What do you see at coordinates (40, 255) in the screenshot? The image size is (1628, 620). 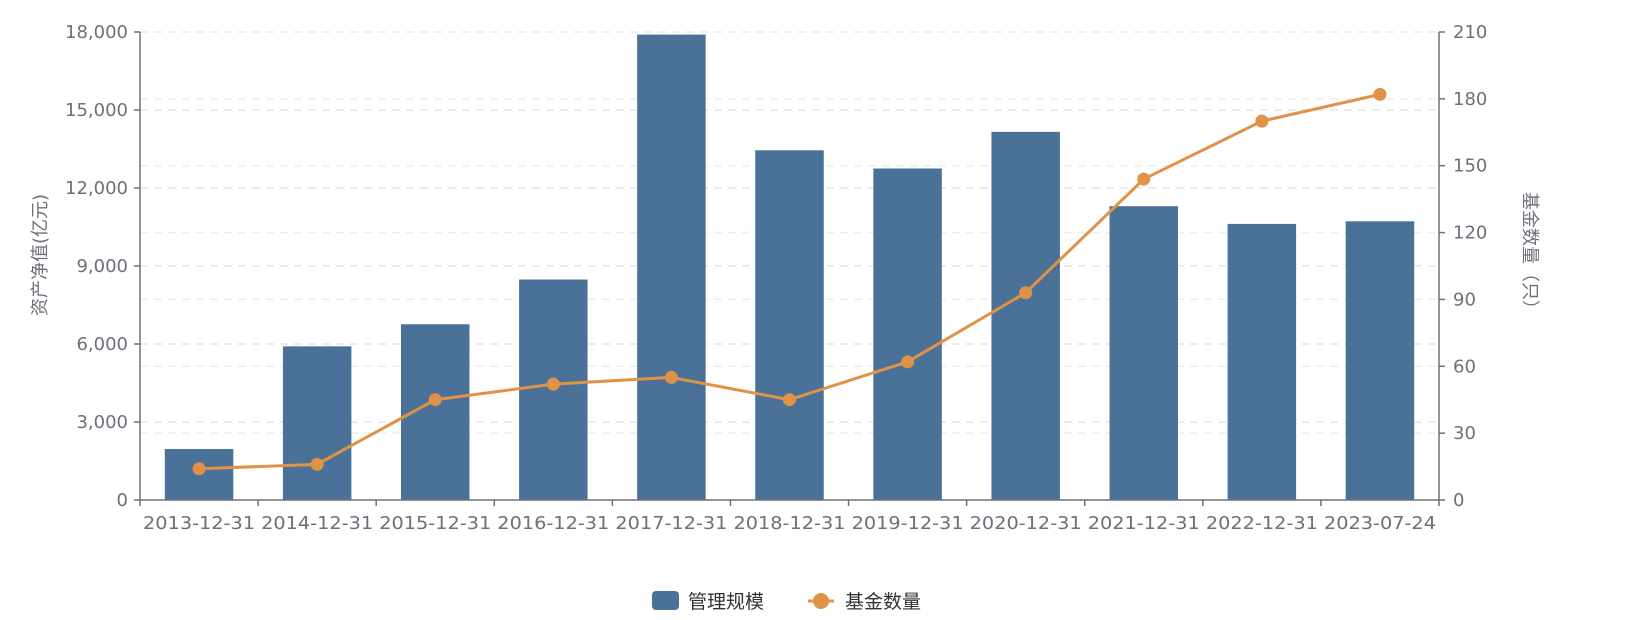 I see `y-axis-title: 资产净值(亿元)` at bounding box center [40, 255].